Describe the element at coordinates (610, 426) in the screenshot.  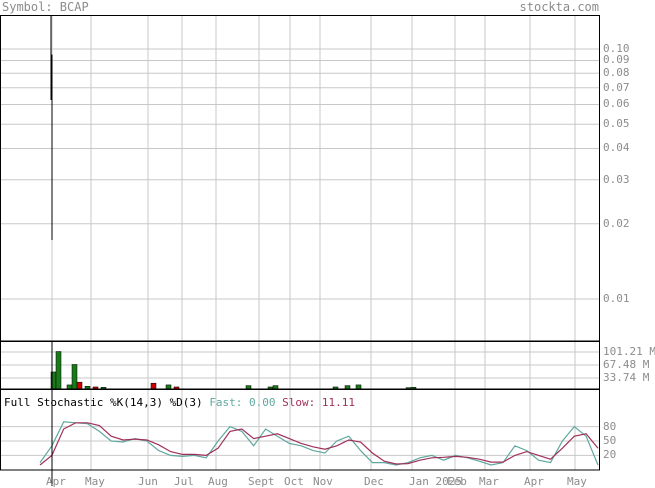
I see `stochastic-tick-label: 80` at that location.